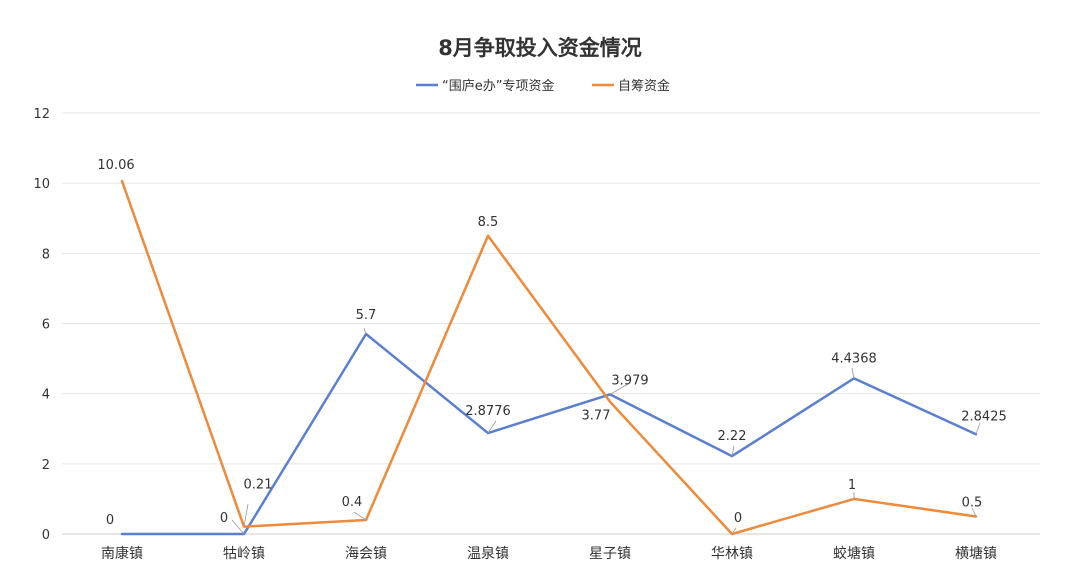 Image resolution: width=1080 pixels, height=587 pixels. Describe the element at coordinates (46, 535) in the screenshot. I see `y-tick-label: 0` at that location.